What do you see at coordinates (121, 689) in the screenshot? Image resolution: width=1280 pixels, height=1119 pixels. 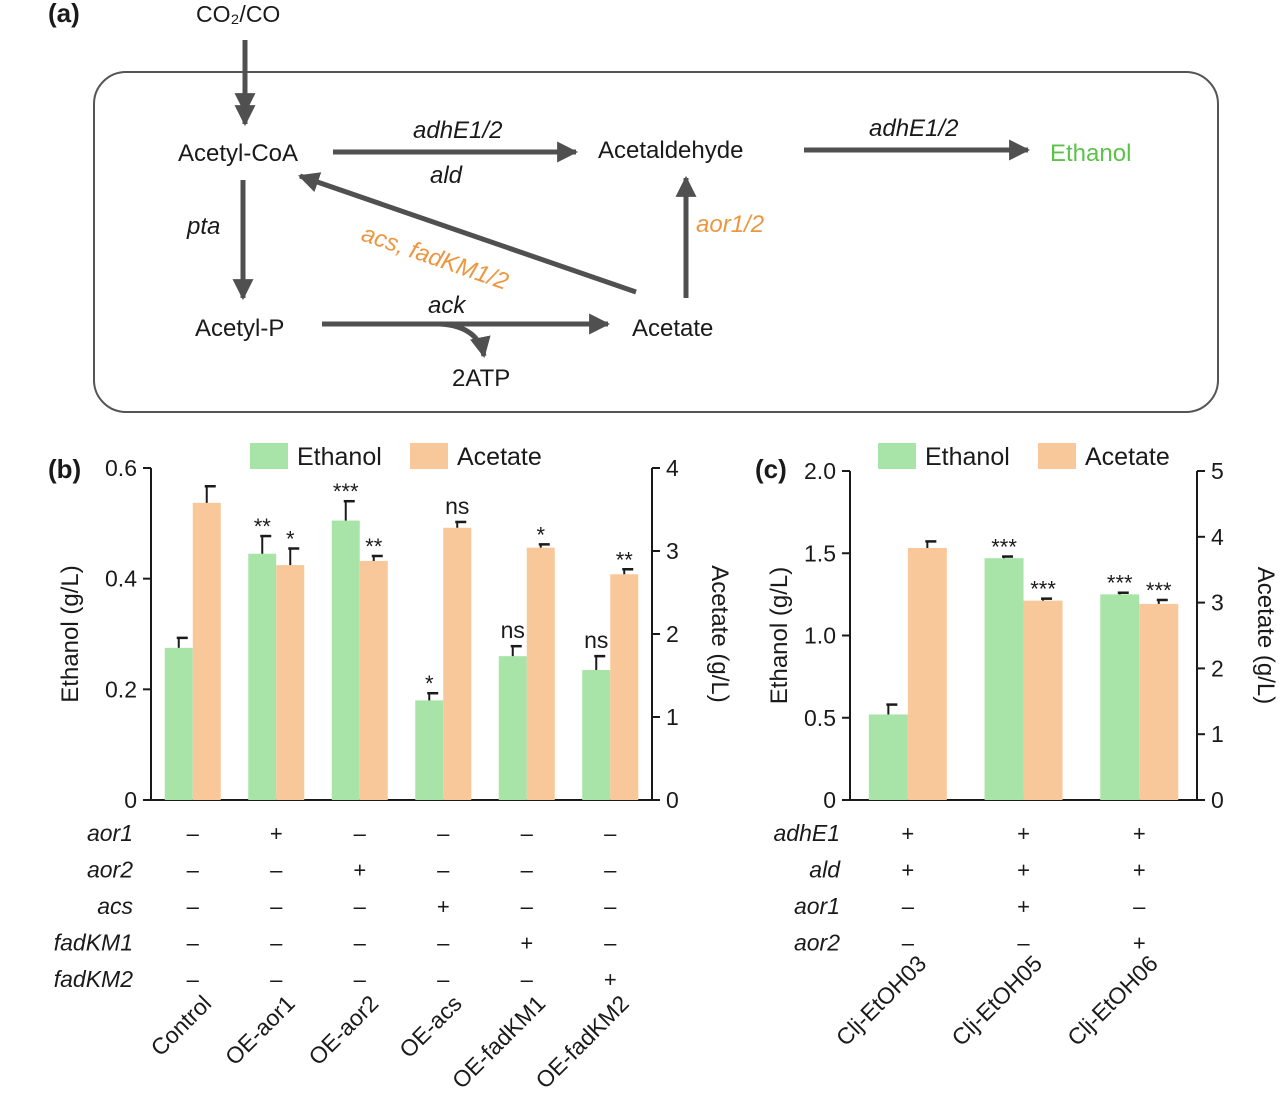 I see `y-tick-label-left: 0.2` at bounding box center [121, 689].